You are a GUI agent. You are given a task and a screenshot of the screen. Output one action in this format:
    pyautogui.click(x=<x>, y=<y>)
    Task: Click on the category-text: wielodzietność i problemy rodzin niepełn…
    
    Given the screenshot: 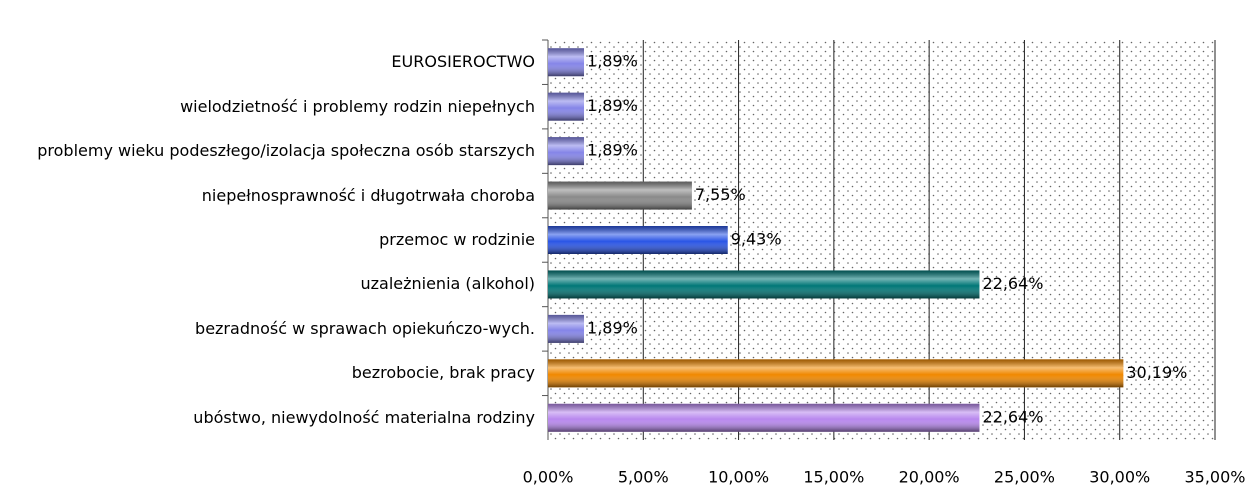 What is the action you would take?
    pyautogui.click(x=357, y=106)
    